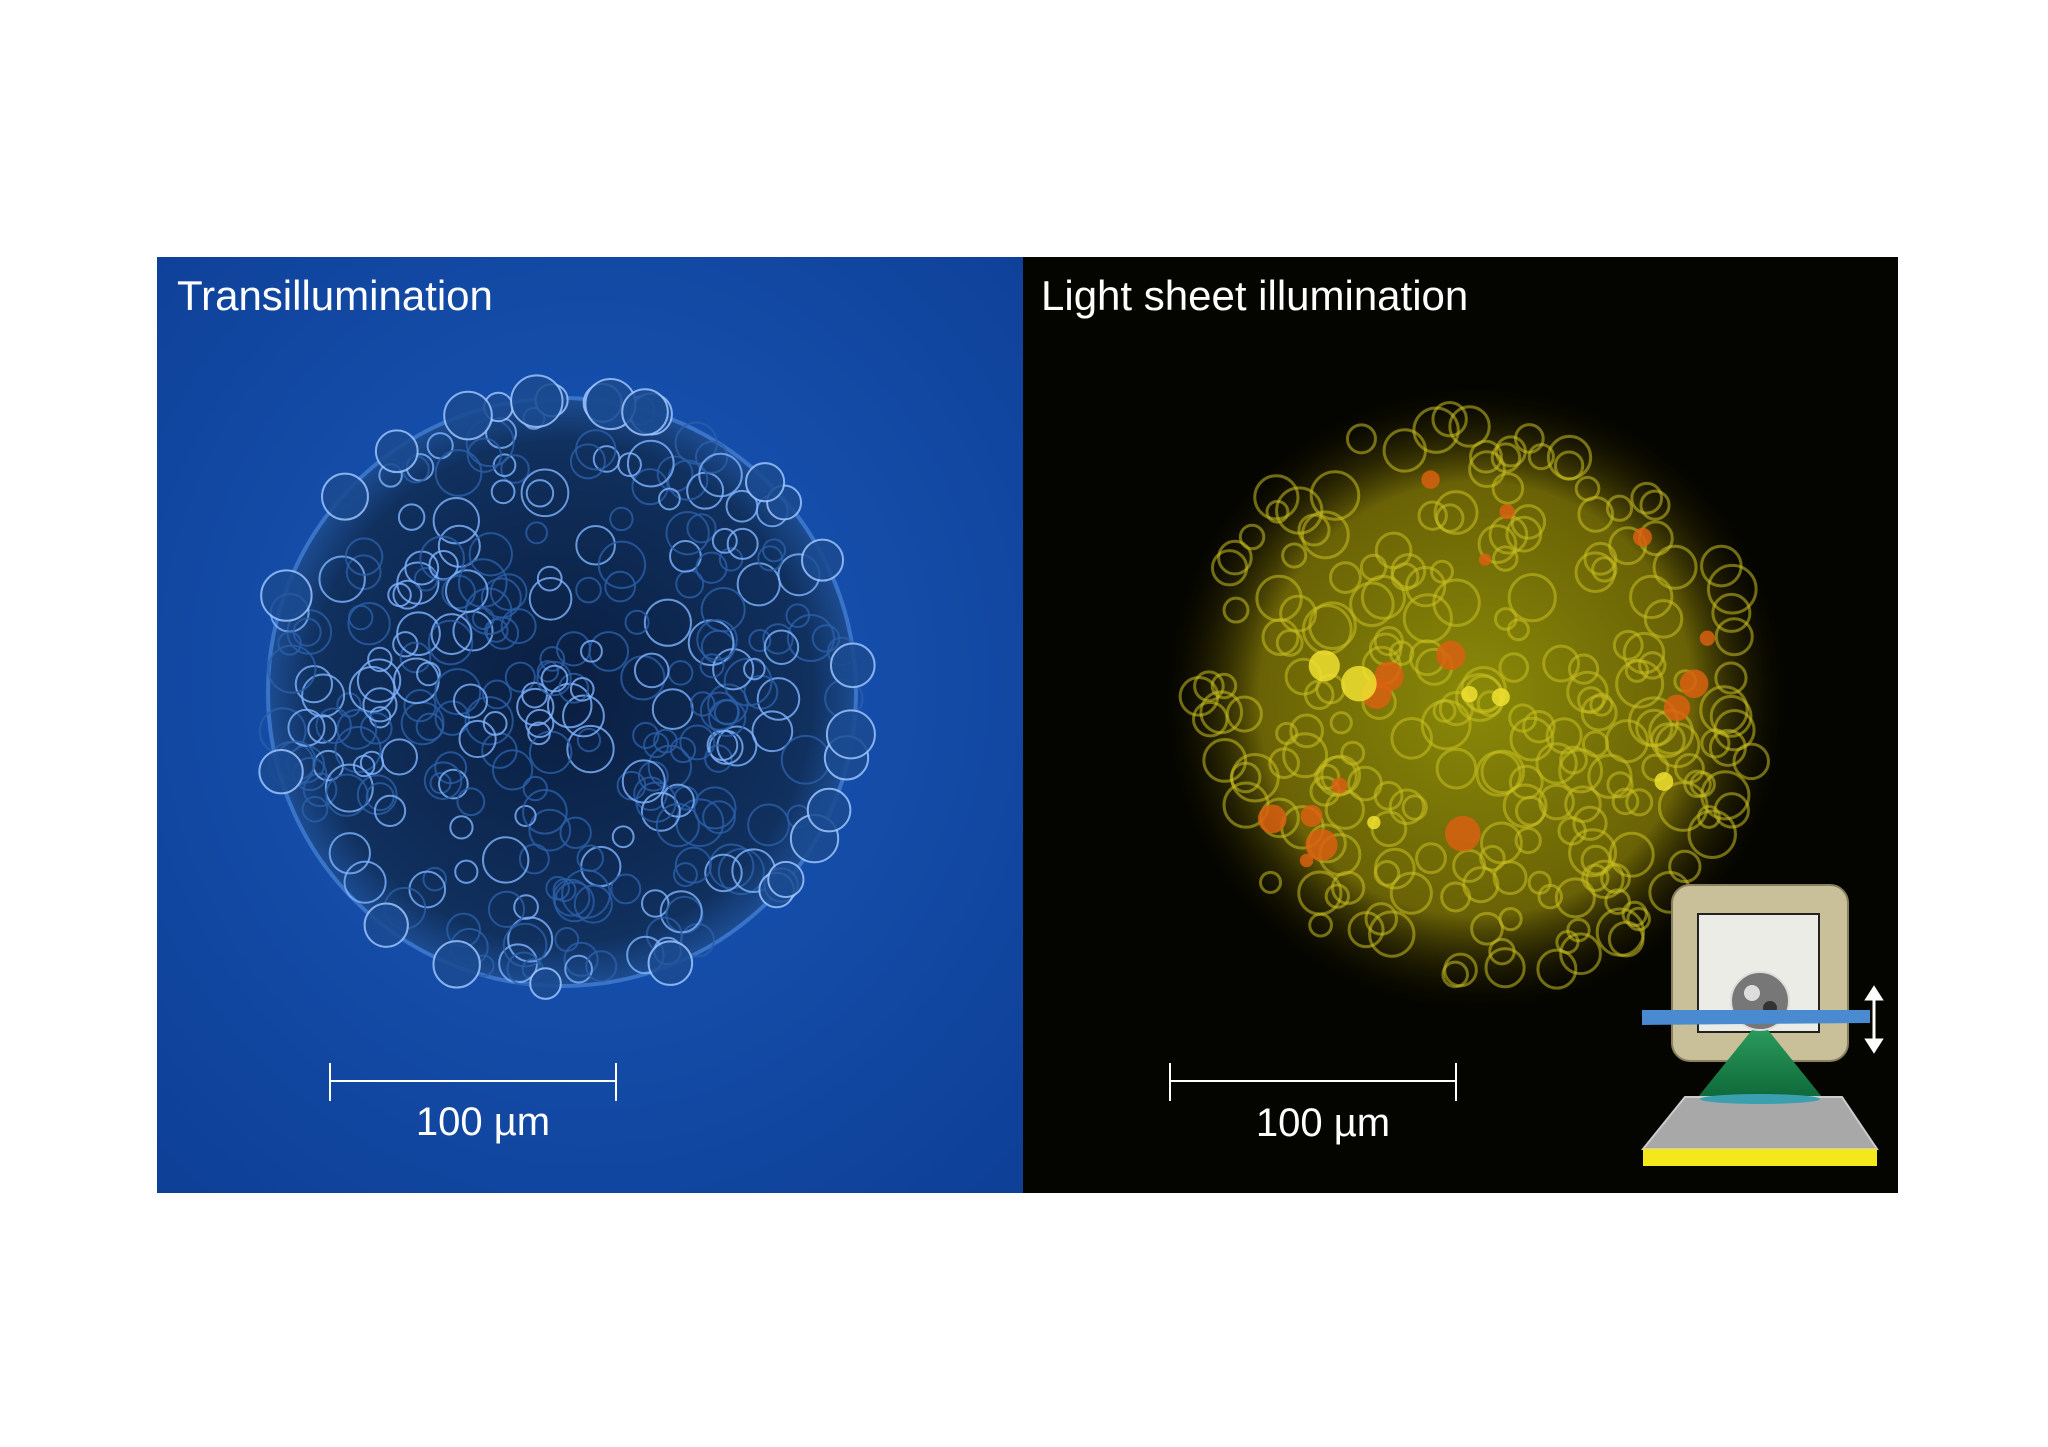 This screenshot has width=2048, height=1447. I want to click on scale-bar-label: 100 µm, so click(483, 1122).